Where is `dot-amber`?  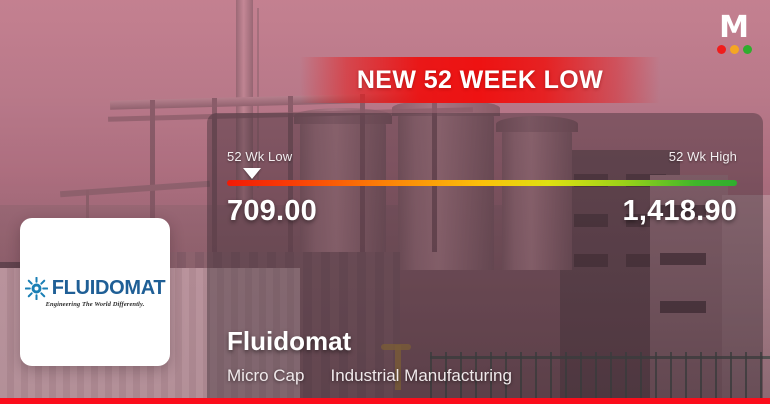 dot-amber is located at coordinates (734, 49).